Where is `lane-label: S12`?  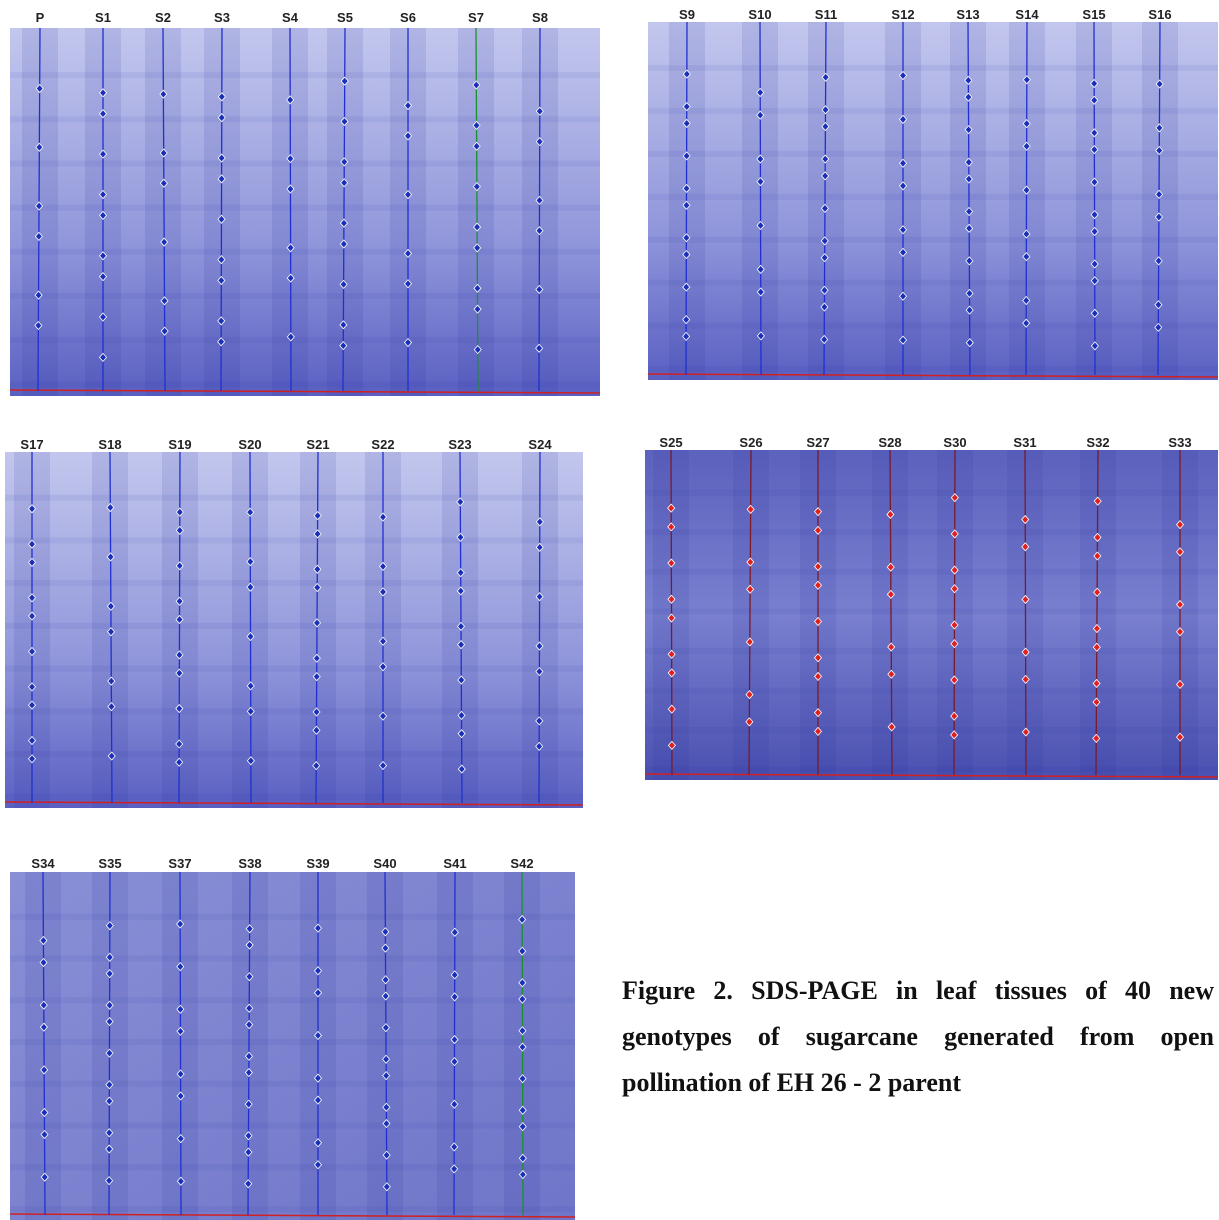
lane-label: S12 is located at coordinates (902, 14).